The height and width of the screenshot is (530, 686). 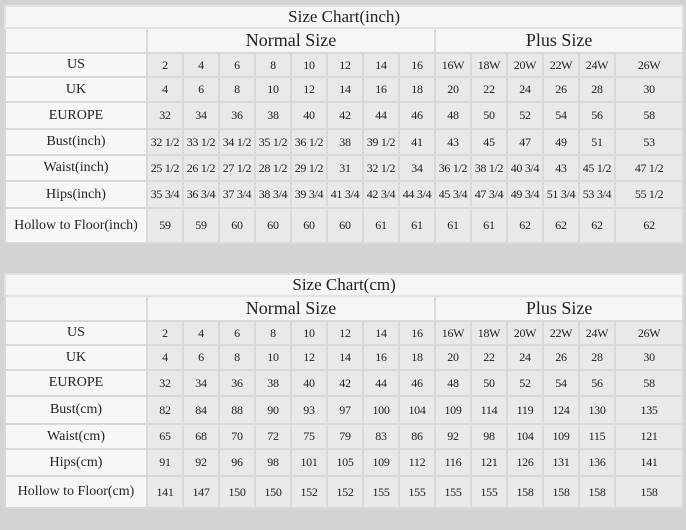 I want to click on table-cell: 2, so click(x=165, y=65).